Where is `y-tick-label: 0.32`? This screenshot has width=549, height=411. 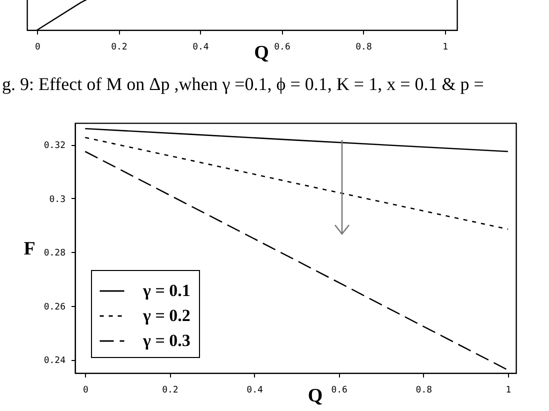
y-tick-label: 0.32 is located at coordinates (55, 146).